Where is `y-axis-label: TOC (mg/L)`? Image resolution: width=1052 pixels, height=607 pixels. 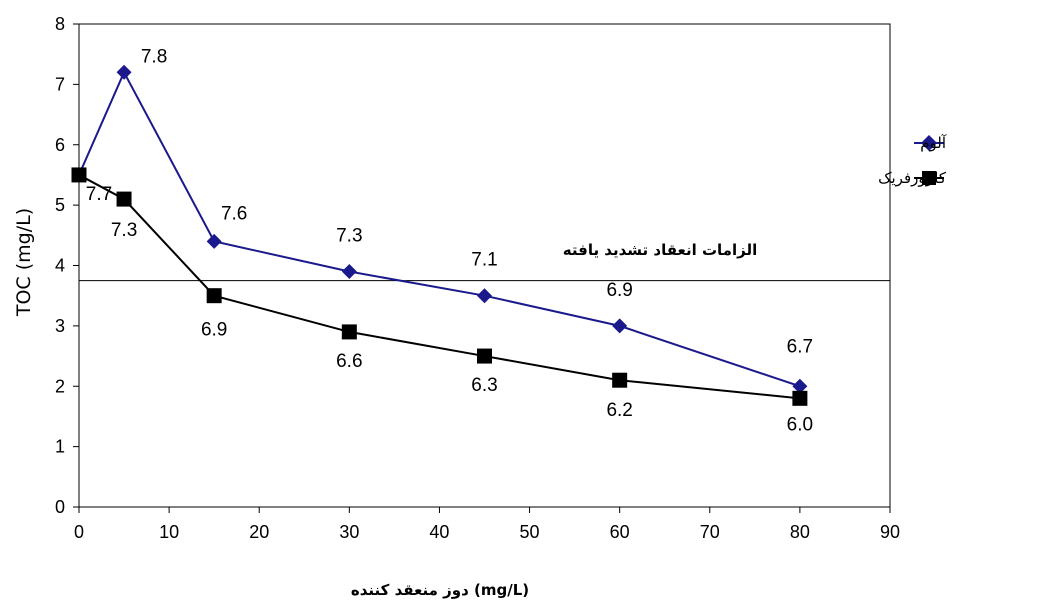
y-axis-label: TOC (mg/L) is located at coordinates (24, 262).